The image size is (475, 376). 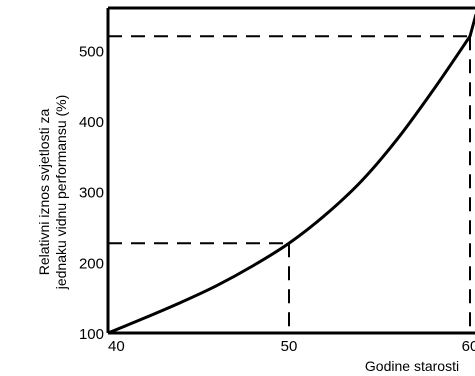 What do you see at coordinates (116, 346) in the screenshot?
I see `x-tick-label: 40` at bounding box center [116, 346].